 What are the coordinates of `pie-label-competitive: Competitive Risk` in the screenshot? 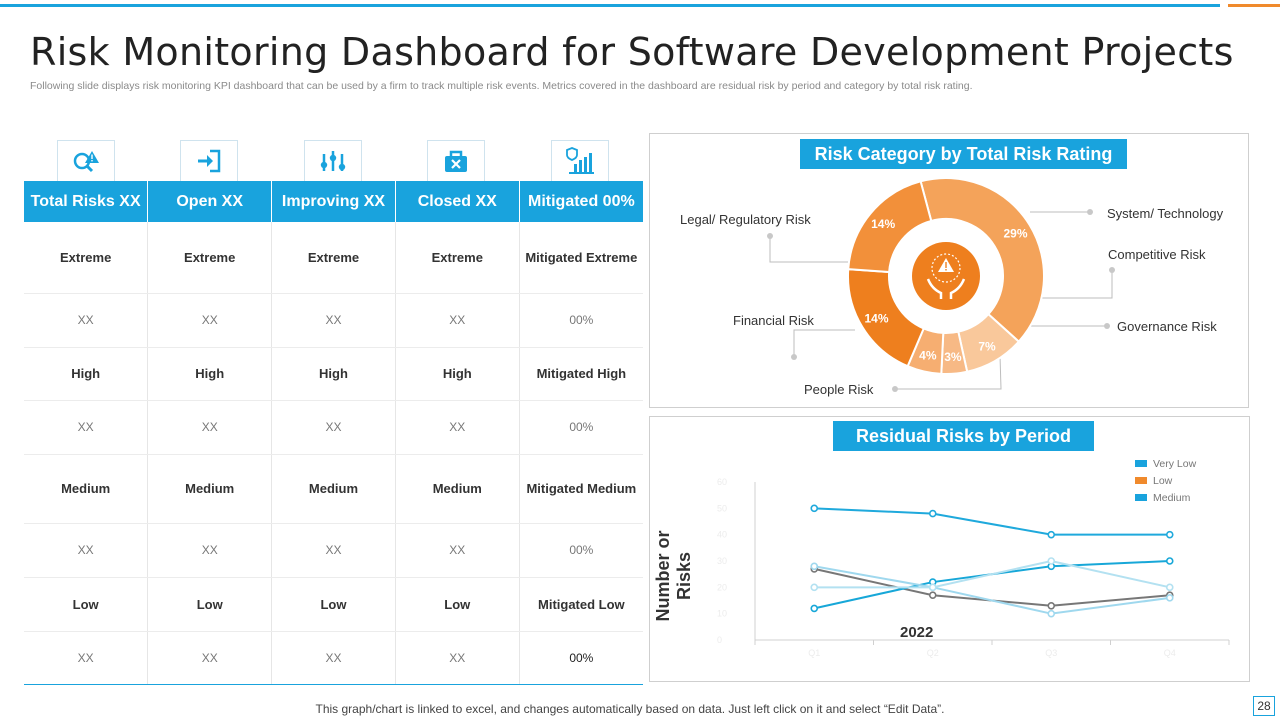 It's located at (1157, 254).